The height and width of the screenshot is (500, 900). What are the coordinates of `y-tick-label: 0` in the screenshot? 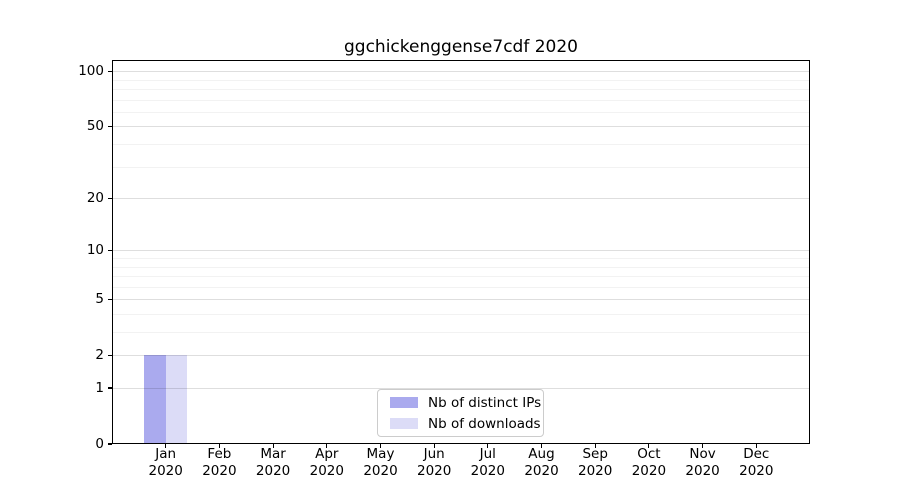 It's located at (99, 444).